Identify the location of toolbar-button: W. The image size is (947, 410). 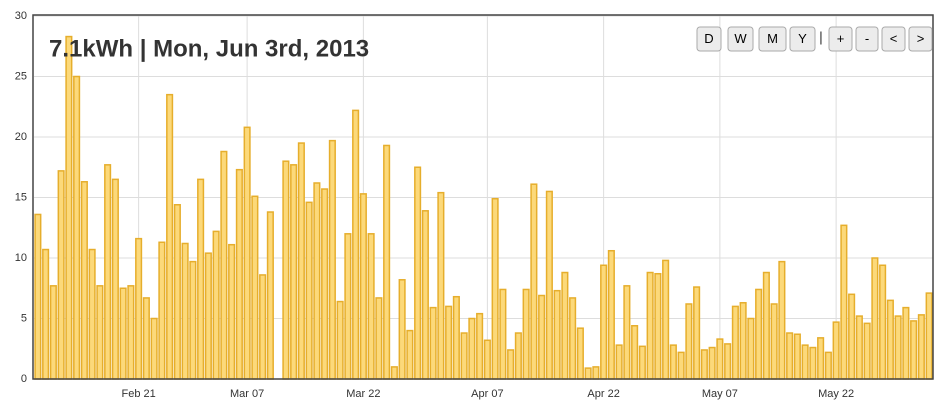
(740, 39).